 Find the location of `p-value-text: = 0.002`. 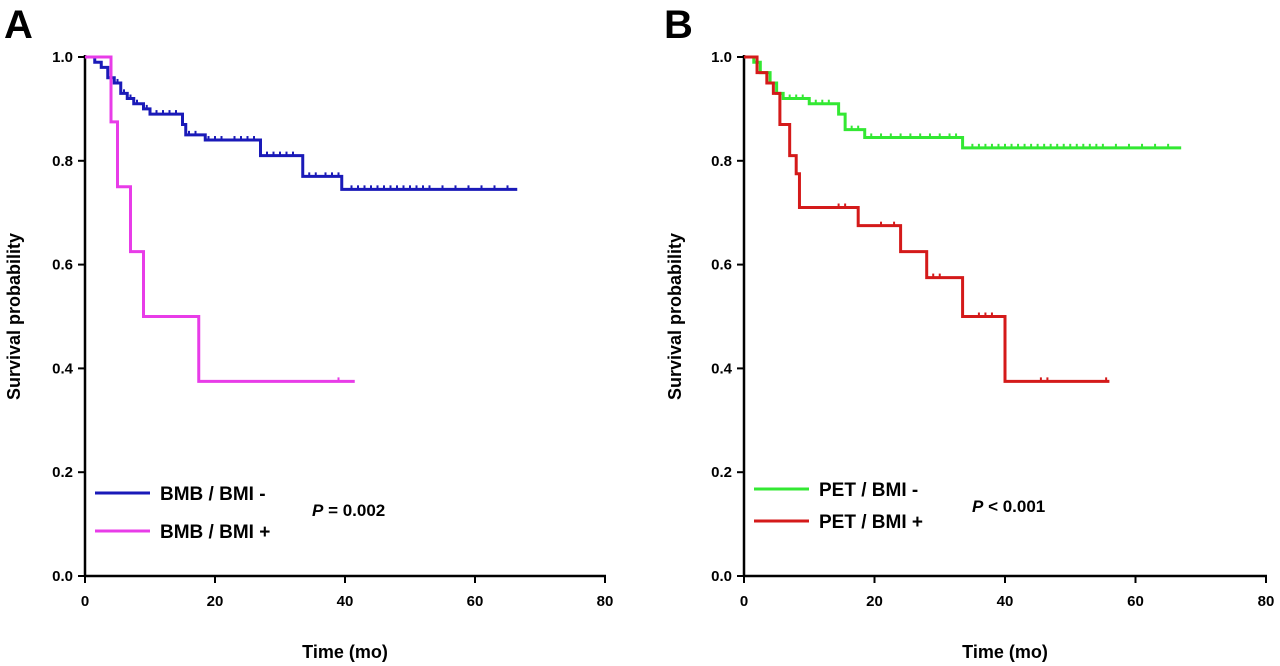

p-value-text: = 0.002 is located at coordinates (354, 510).